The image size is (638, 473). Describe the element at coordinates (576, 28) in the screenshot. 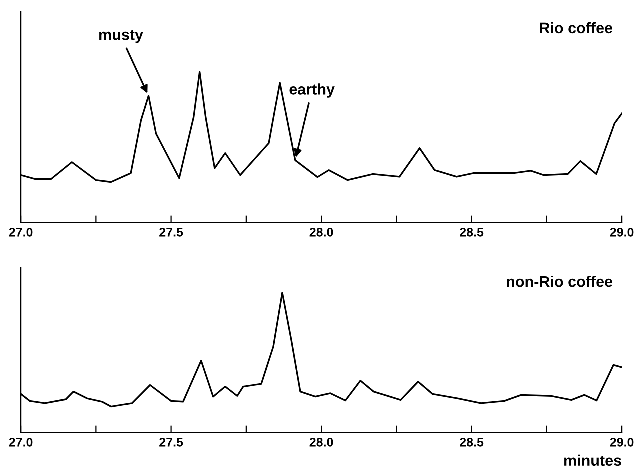

I see `chart-title: Rio coffee` at that location.